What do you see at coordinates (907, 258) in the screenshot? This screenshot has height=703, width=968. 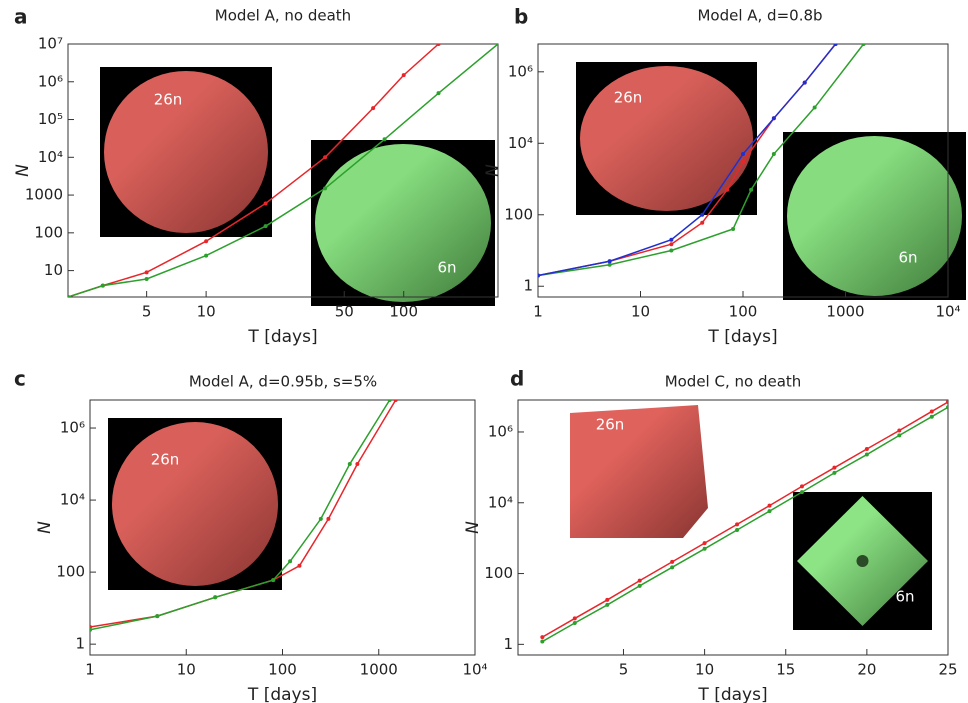 I see `inset-label: 6n` at bounding box center [907, 258].